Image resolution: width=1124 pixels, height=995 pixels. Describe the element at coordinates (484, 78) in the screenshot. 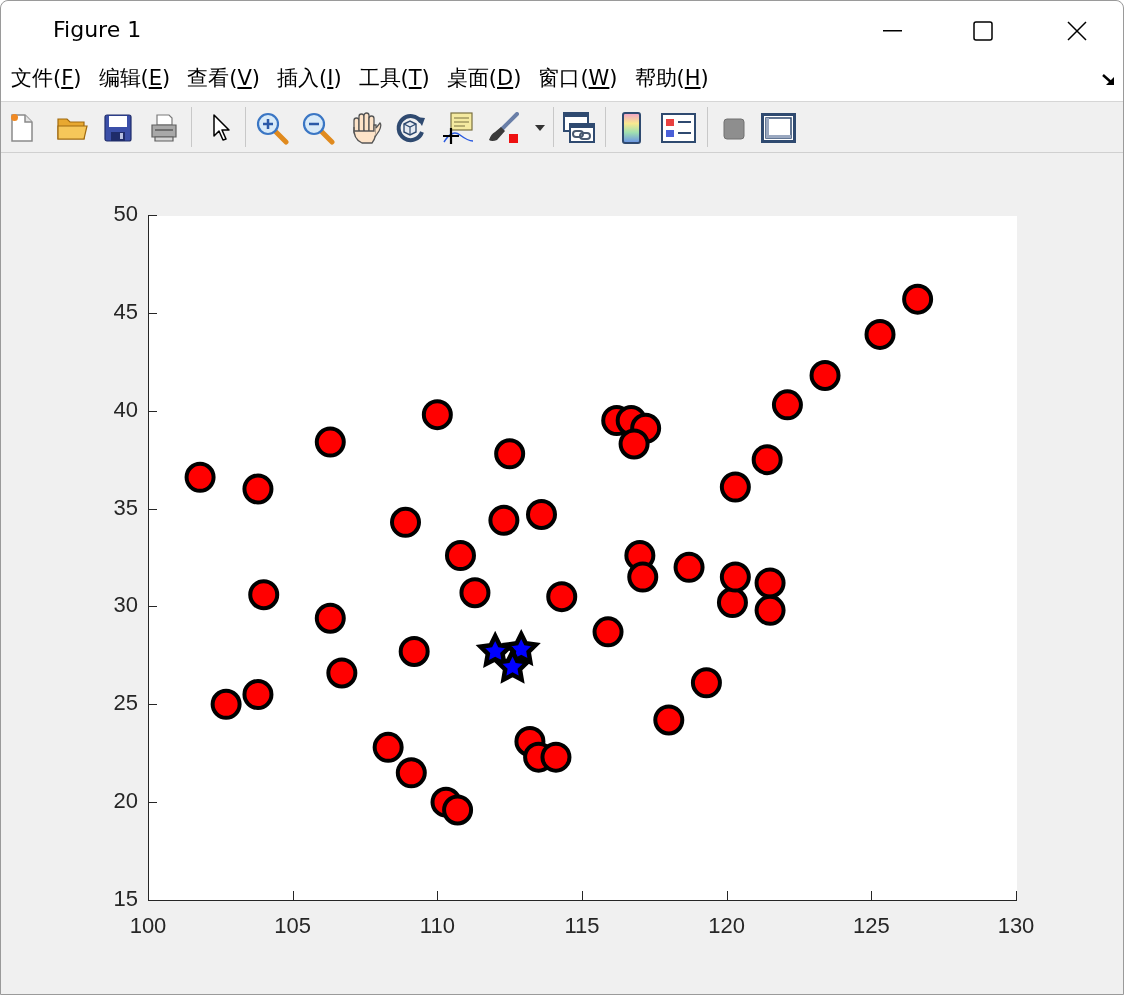

I see `text: 桌面(D)` at that location.